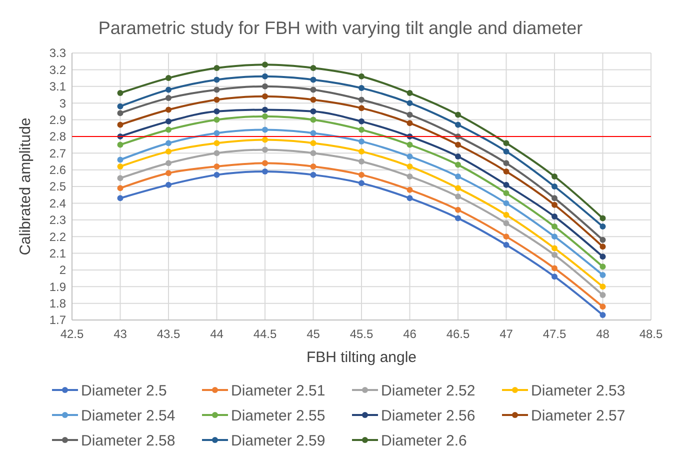 The height and width of the screenshot is (476, 681). Describe the element at coordinates (57, 53) in the screenshot. I see `y-tick-label: 3.3` at that location.